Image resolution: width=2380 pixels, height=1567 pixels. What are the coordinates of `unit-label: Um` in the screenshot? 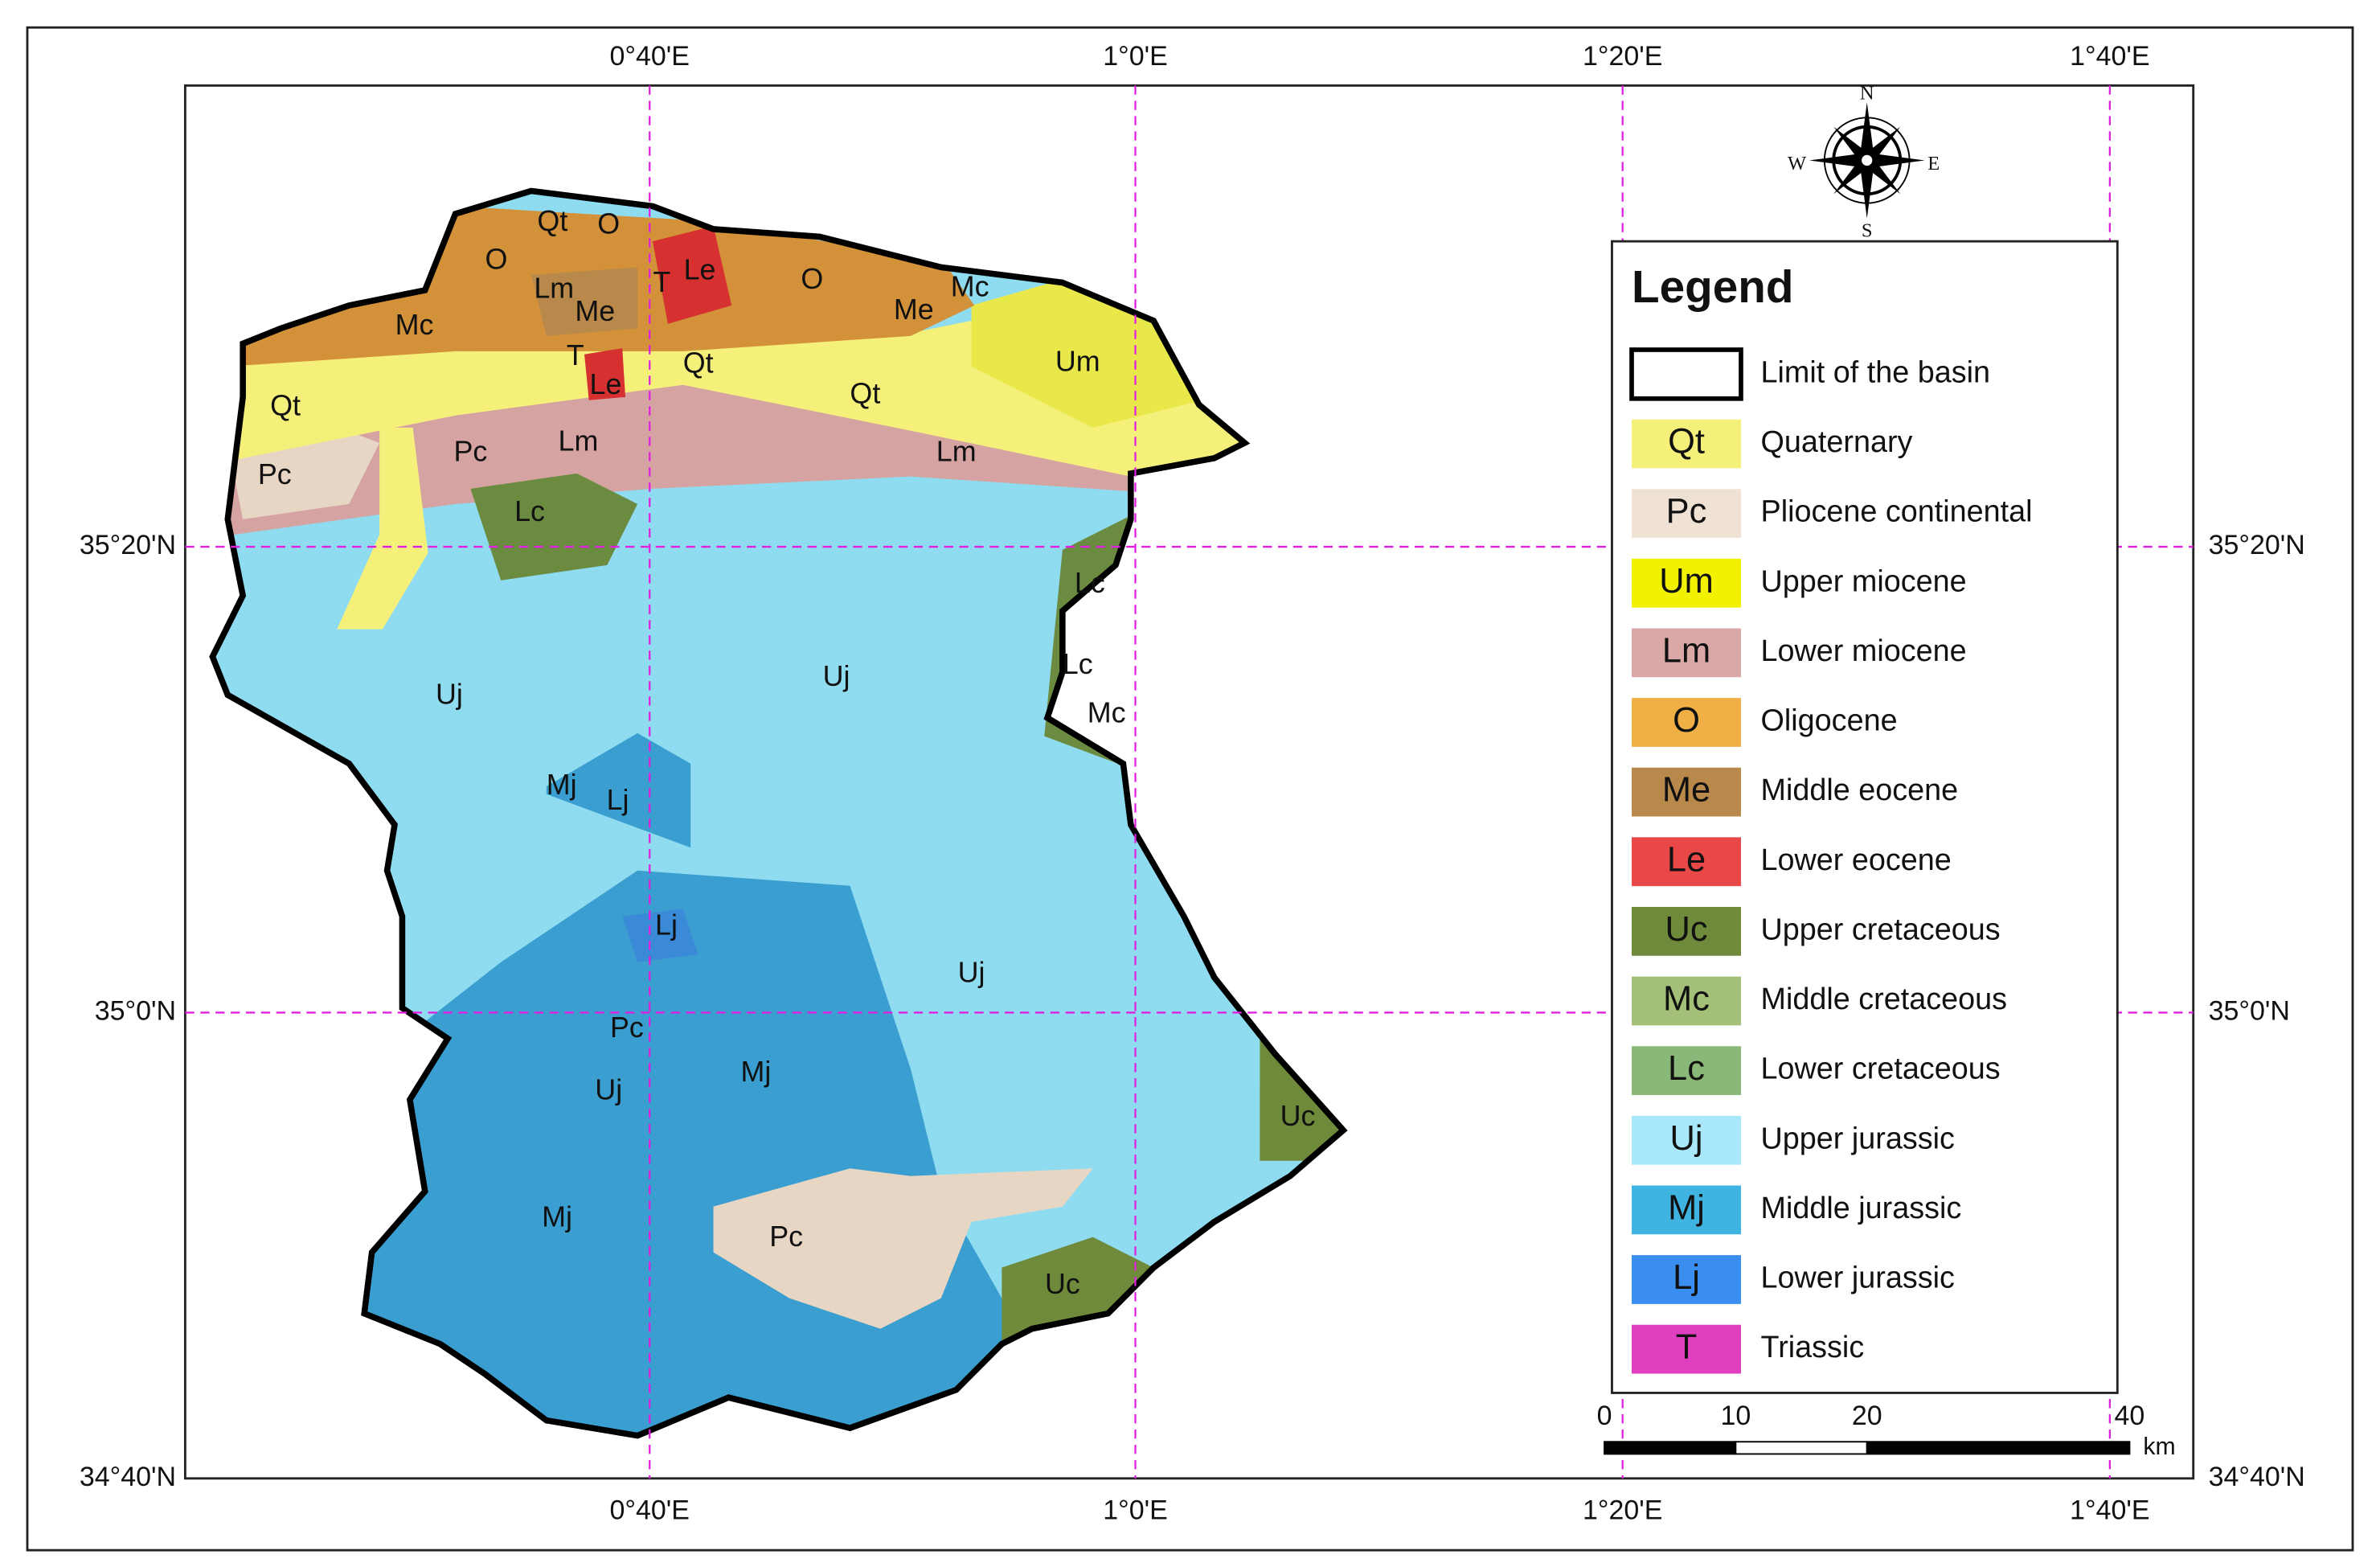 It's located at (1078, 361).